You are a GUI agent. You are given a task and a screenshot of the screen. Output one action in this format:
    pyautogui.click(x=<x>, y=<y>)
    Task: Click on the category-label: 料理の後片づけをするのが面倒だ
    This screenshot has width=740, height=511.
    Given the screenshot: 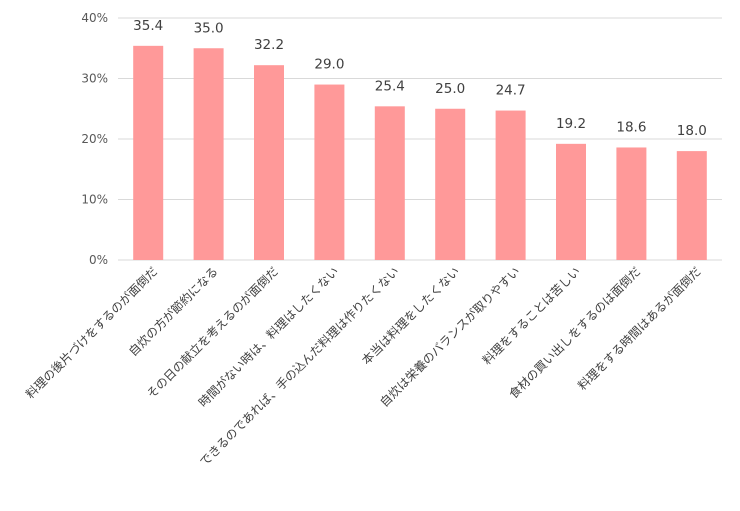 What is the action you would take?
    pyautogui.click(x=91, y=333)
    